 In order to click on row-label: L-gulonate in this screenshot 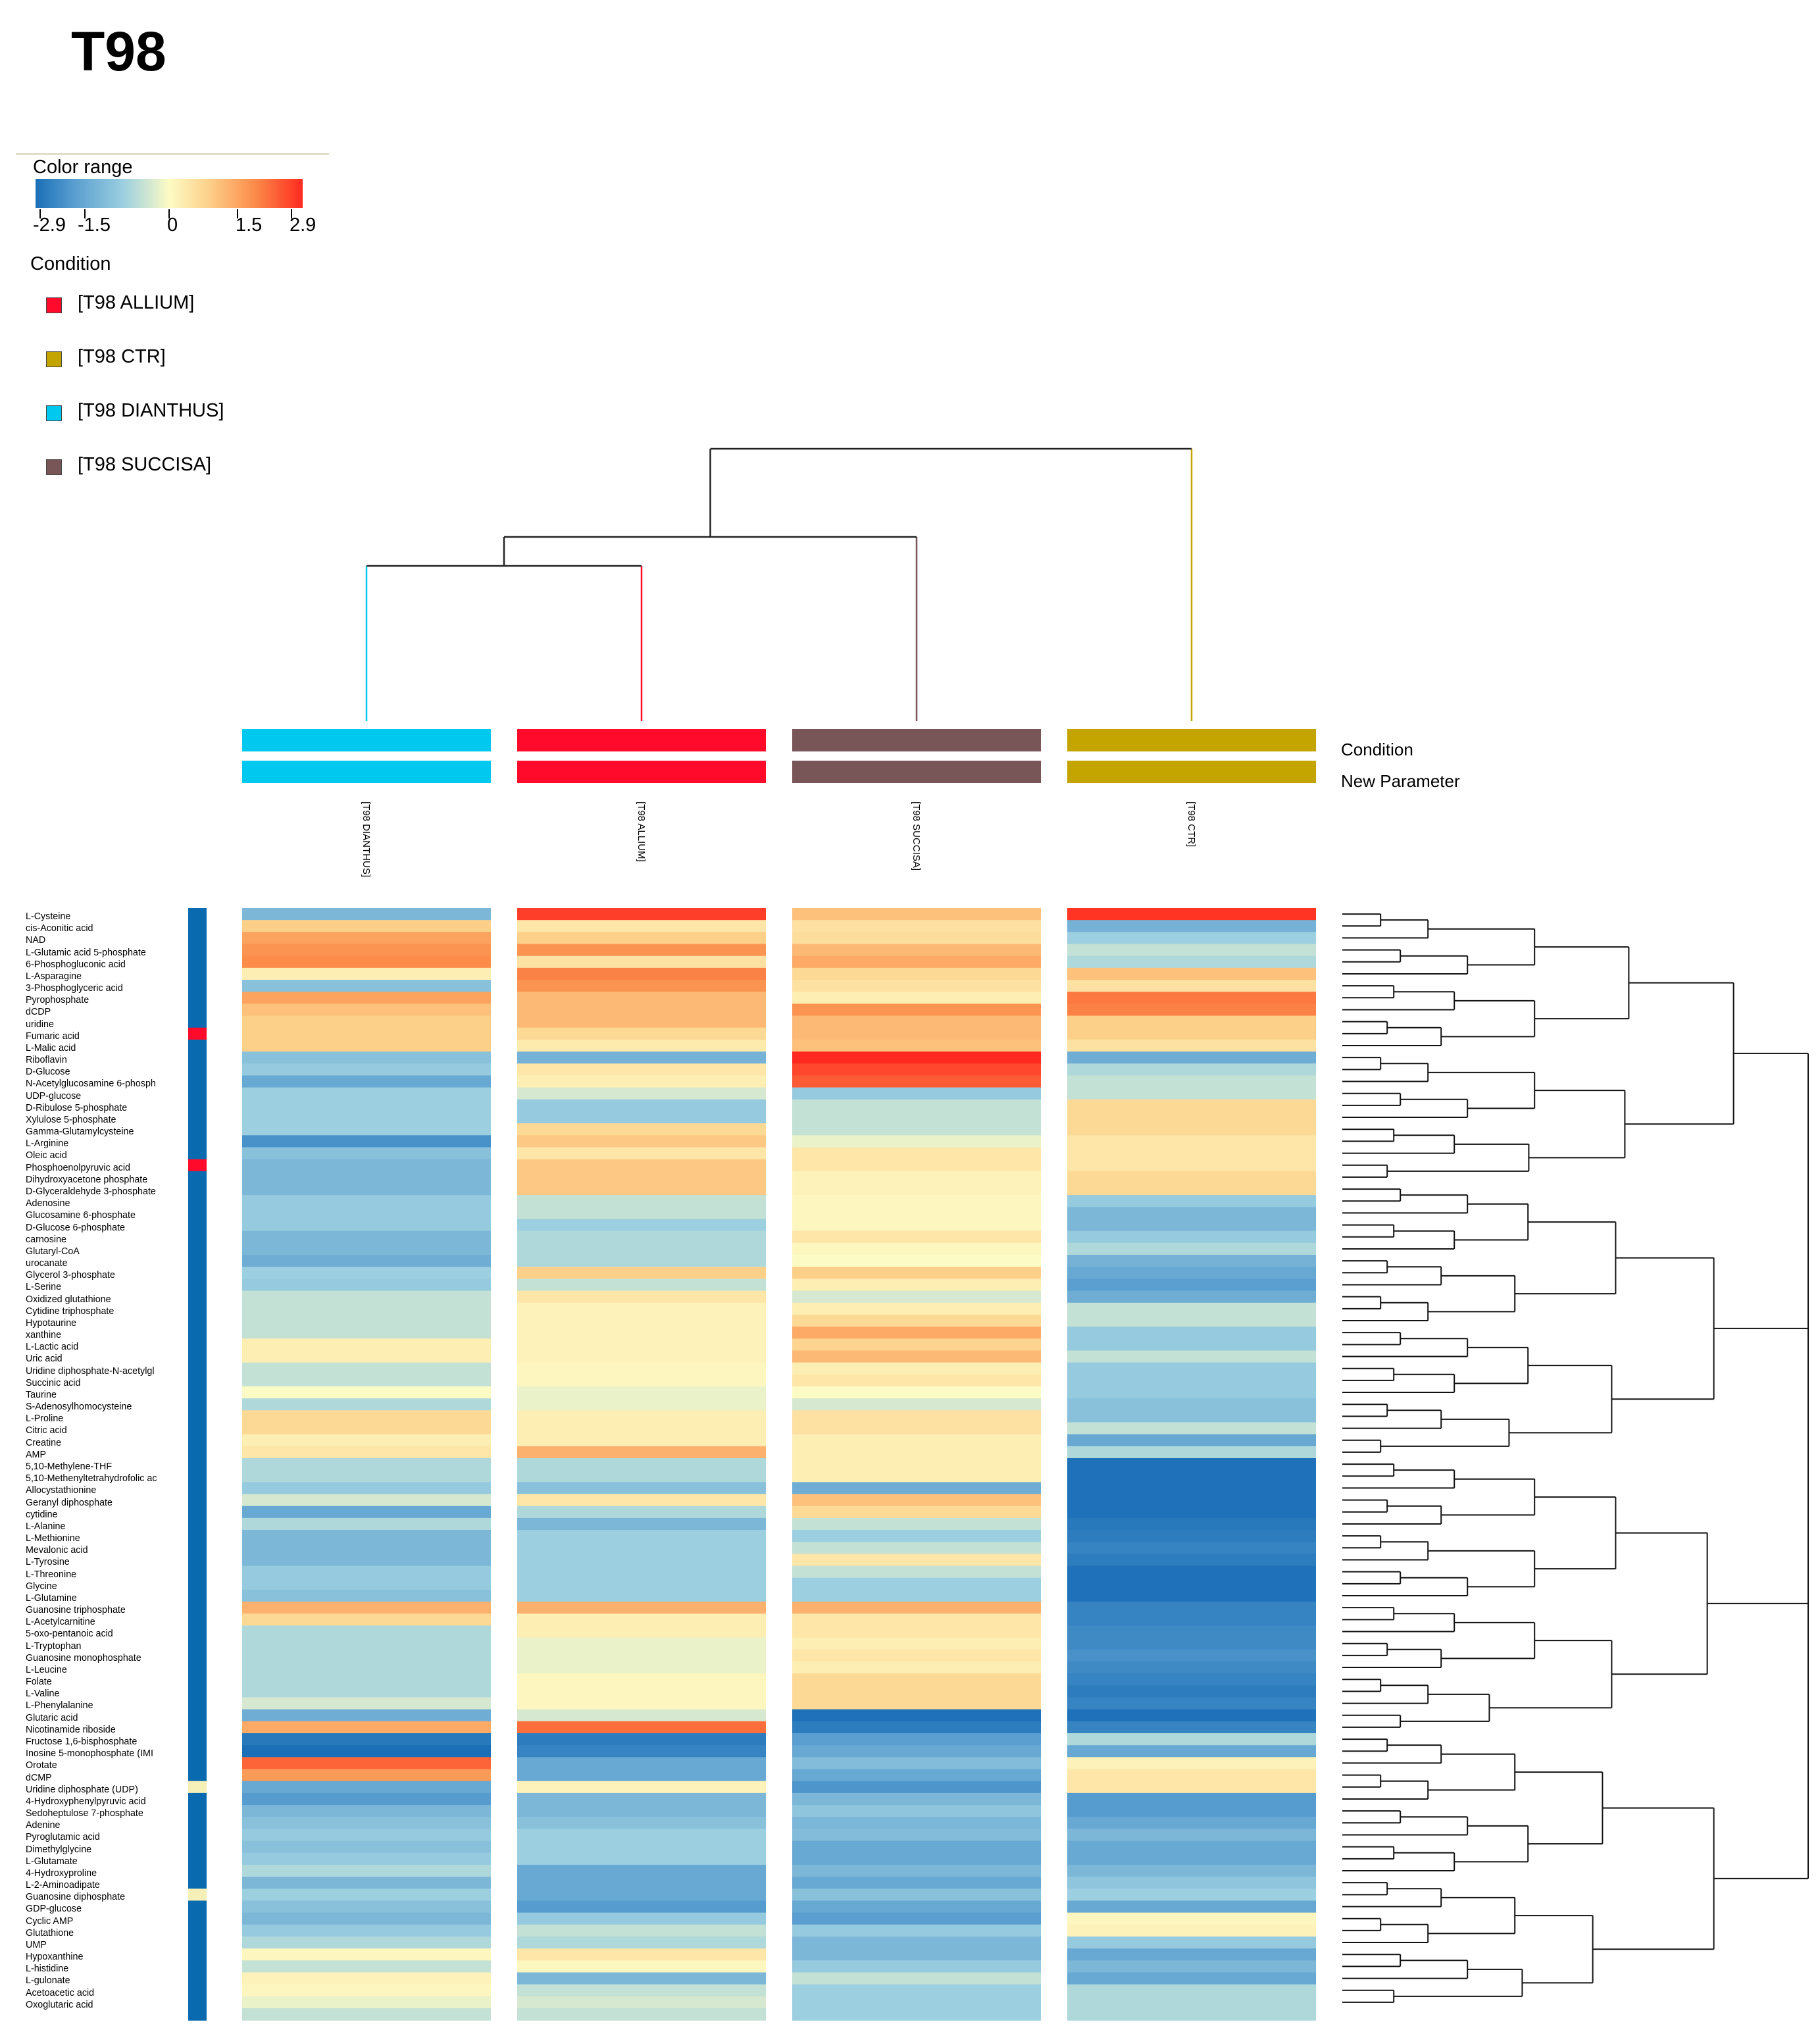, I will do `click(48, 1981)`.